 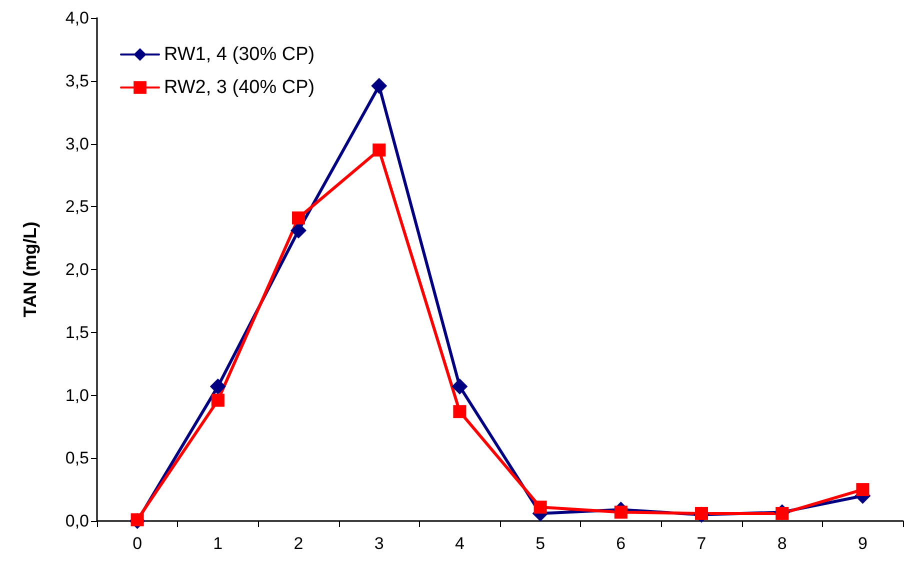 I want to click on y-tick-label: 1,5, so click(x=77, y=332).